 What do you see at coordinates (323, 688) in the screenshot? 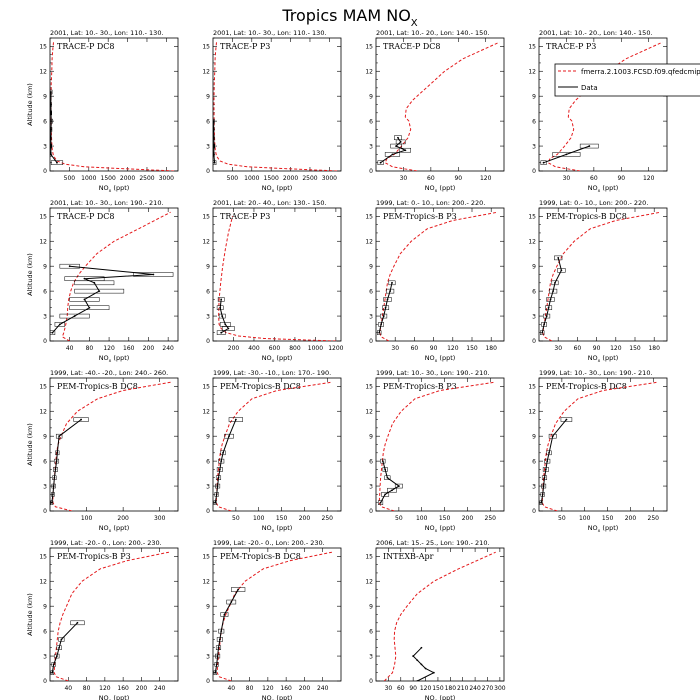
I see `x-tick-label: 240` at bounding box center [323, 688].